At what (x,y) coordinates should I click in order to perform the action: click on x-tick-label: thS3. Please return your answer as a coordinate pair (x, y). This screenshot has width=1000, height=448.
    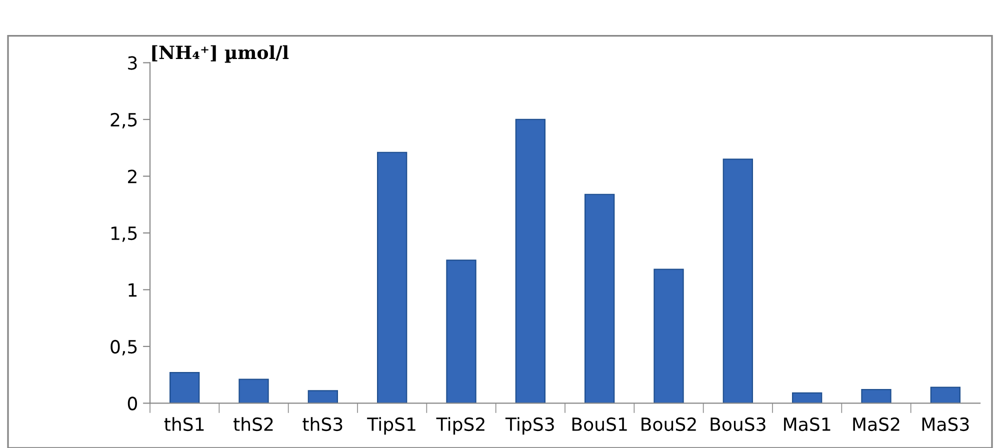
    Looking at the image, I should click on (322, 424).